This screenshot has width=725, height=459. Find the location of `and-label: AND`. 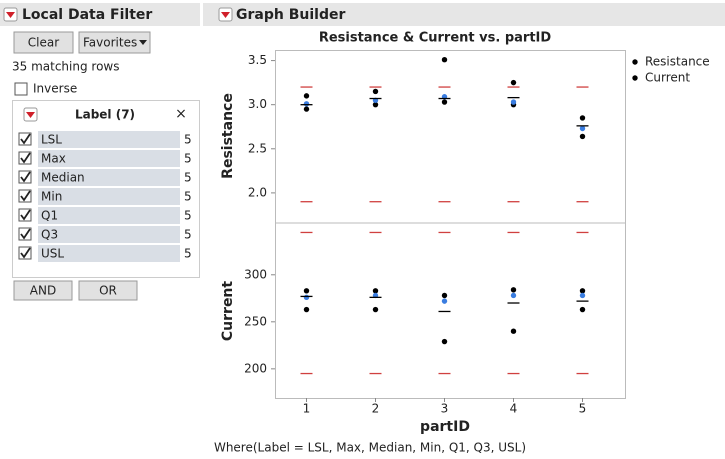

and-label: AND is located at coordinates (43, 291).